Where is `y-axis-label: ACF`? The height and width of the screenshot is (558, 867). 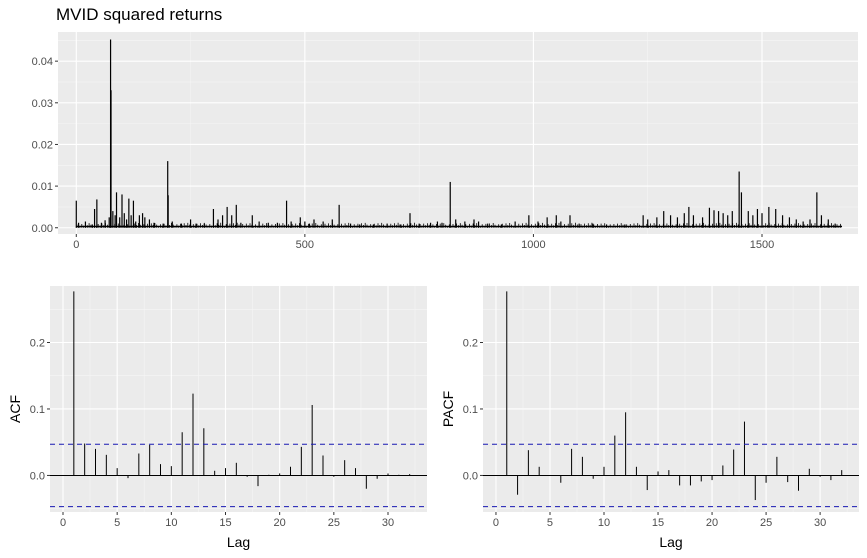 y-axis-label: ACF is located at coordinates (15, 409).